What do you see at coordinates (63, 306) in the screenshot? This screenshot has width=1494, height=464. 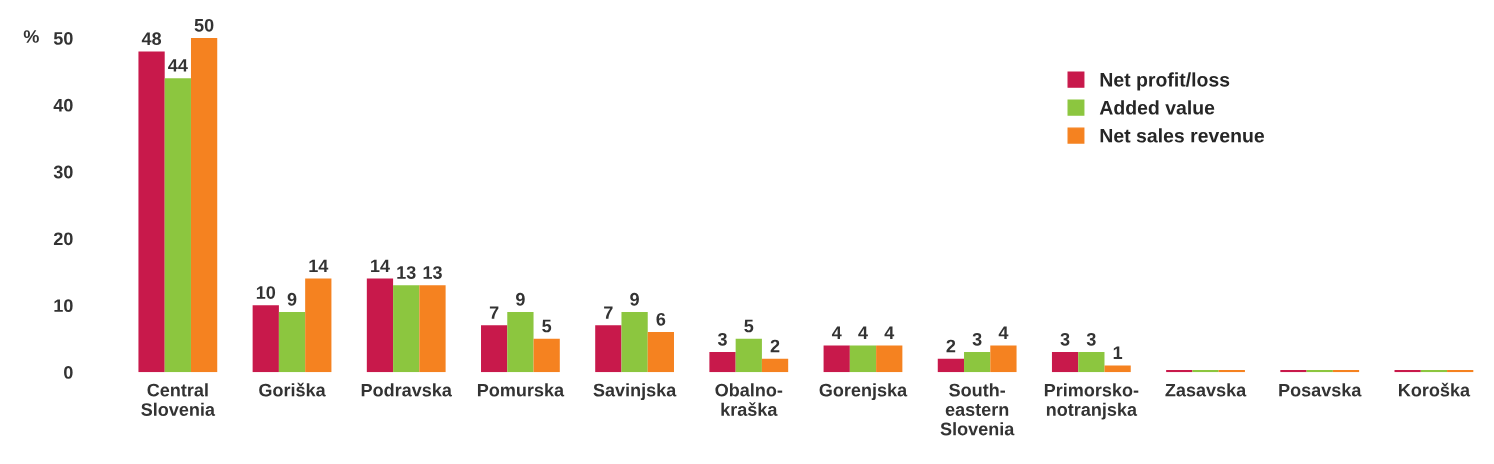 I see `y-tick-label: 10` at bounding box center [63, 306].